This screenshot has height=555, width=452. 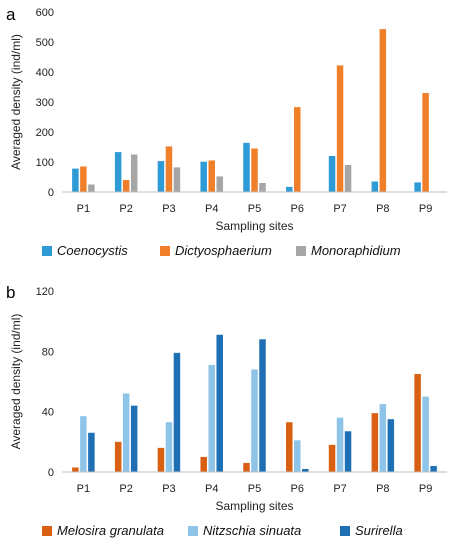 I want to click on bar-melosira-granulata-p2, so click(x=118, y=456).